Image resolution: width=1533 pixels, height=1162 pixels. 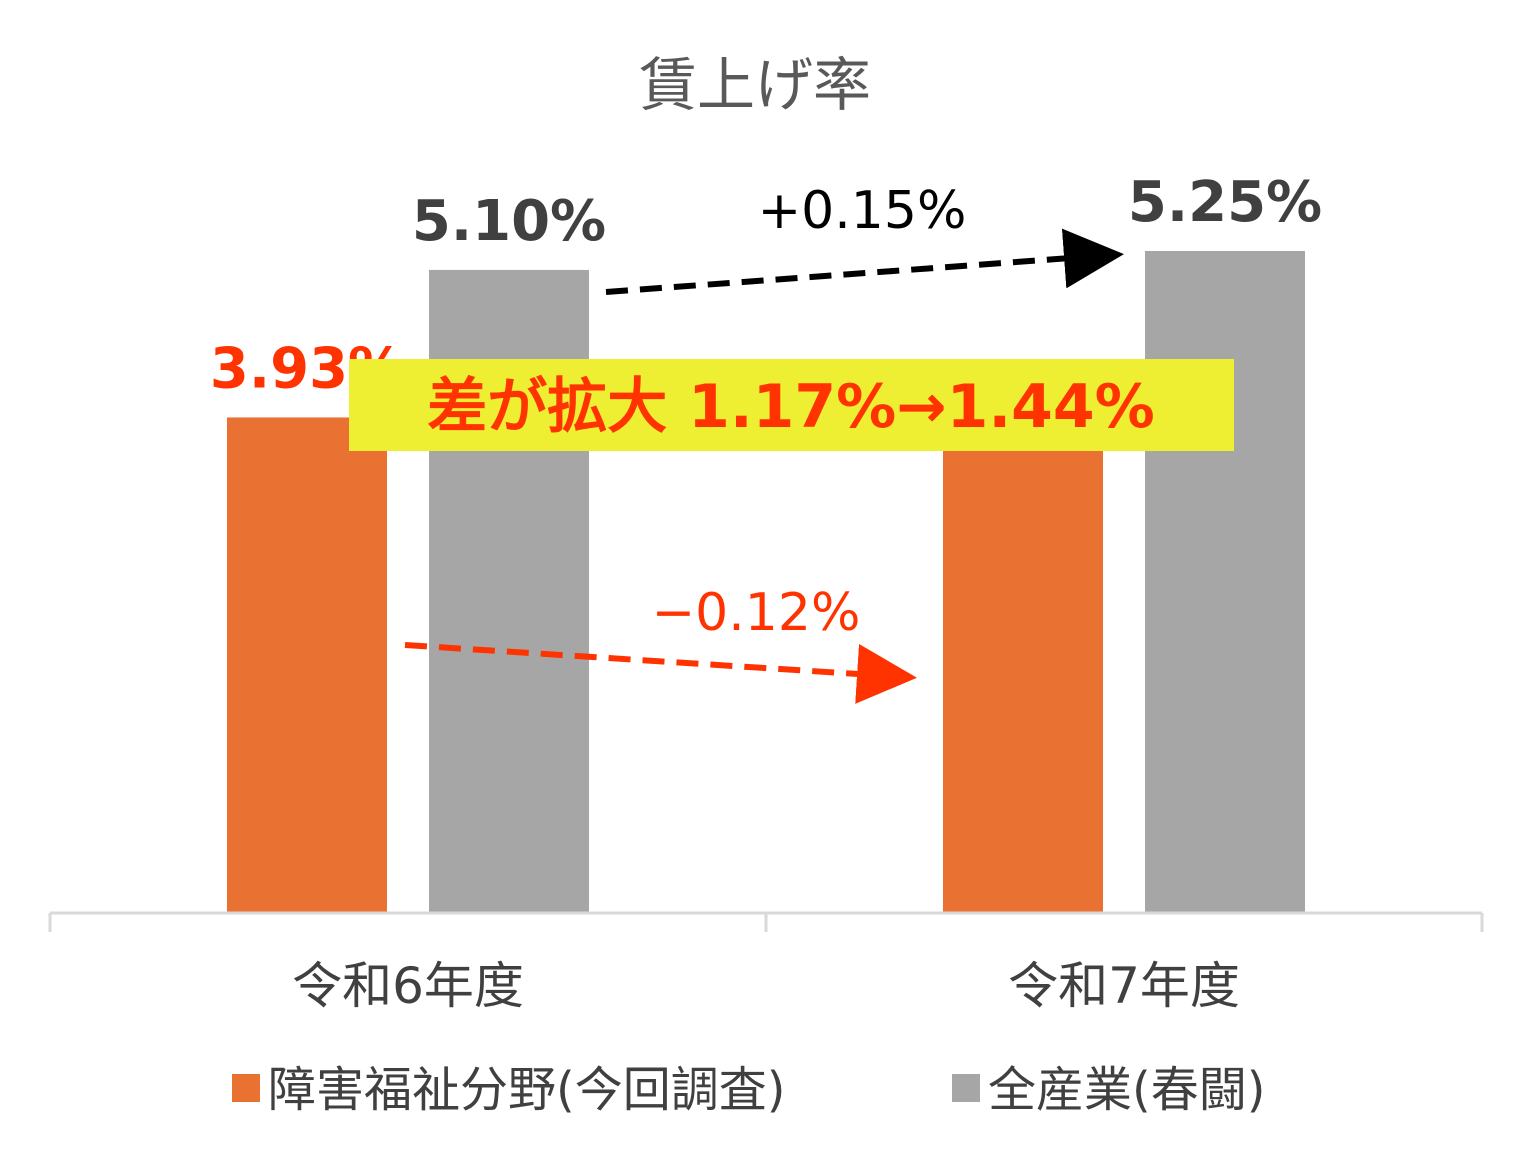 I want to click on gap-callout-box, so click(x=791, y=405).